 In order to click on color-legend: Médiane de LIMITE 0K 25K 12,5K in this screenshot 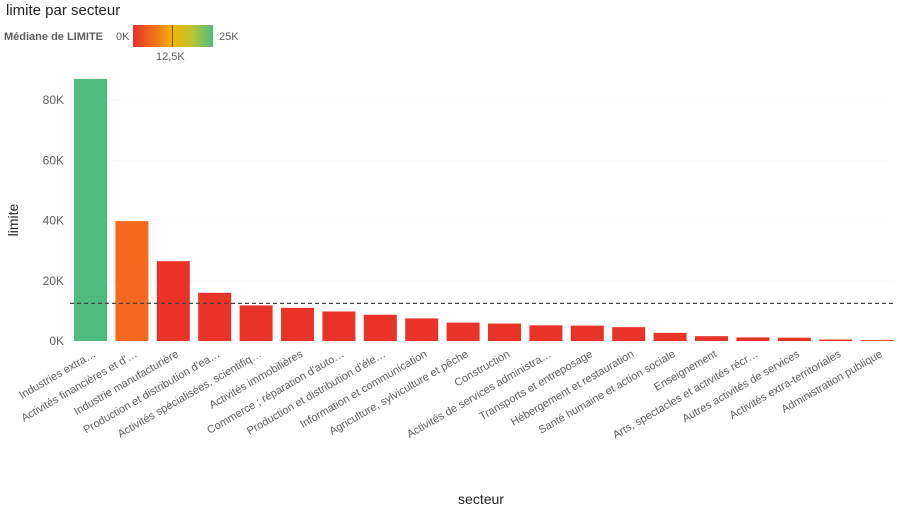, I will do `click(134, 44)`.